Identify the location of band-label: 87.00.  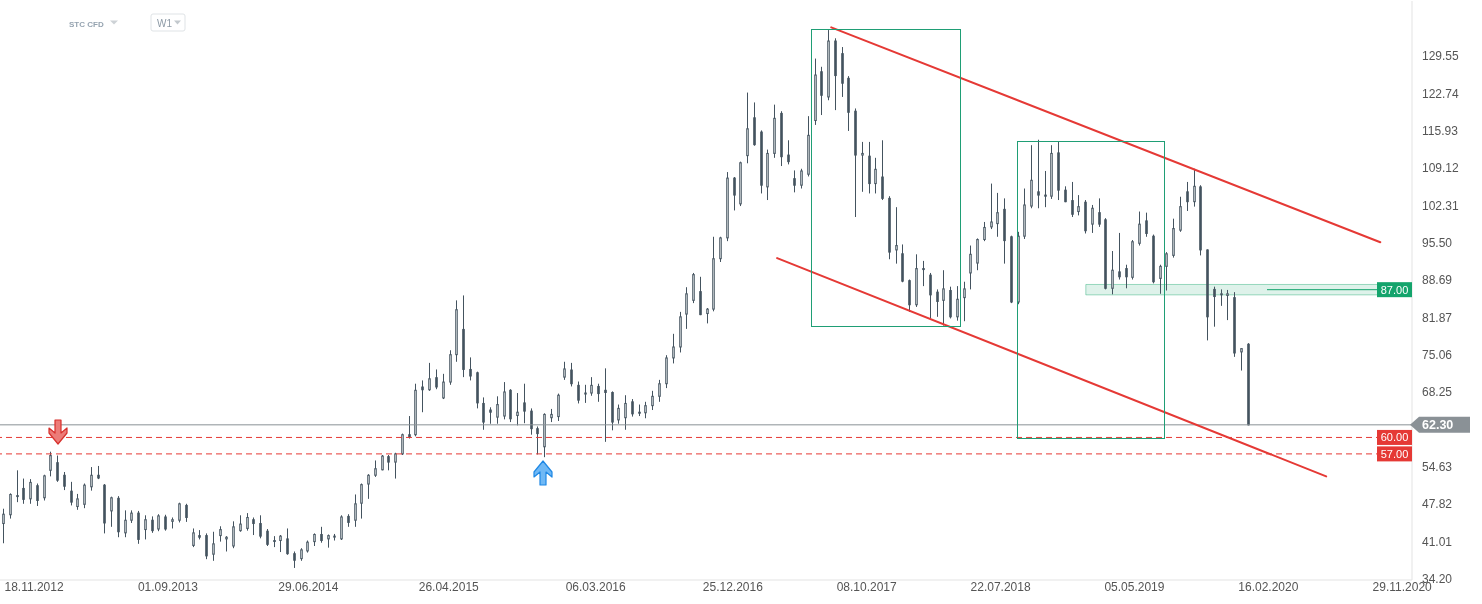
(1394, 289).